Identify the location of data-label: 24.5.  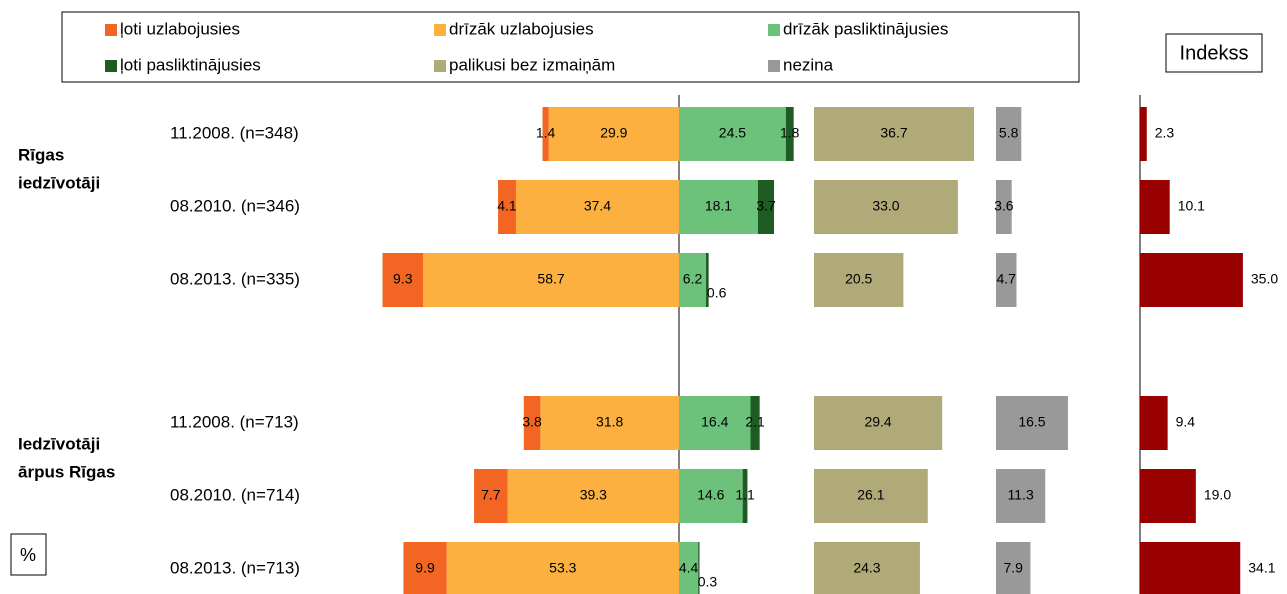
(732, 133).